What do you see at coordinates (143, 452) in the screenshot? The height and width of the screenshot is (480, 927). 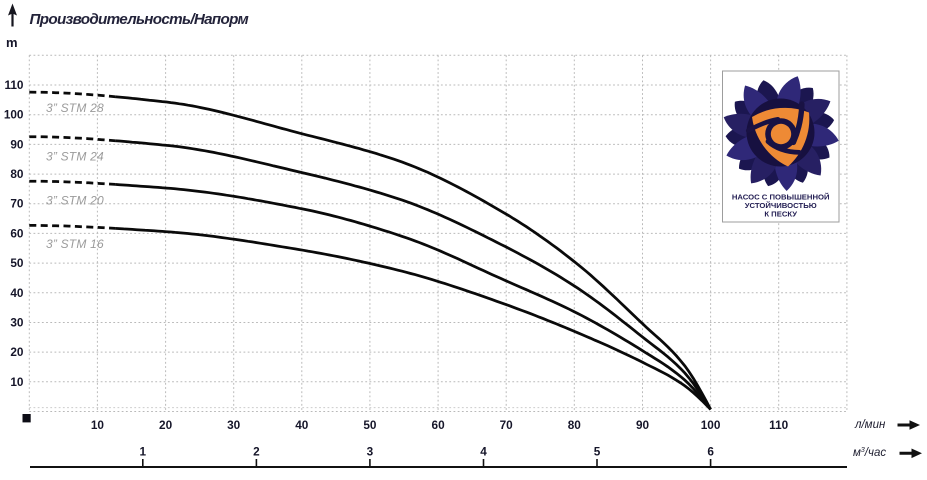 I see `svg-text: 1` at bounding box center [143, 452].